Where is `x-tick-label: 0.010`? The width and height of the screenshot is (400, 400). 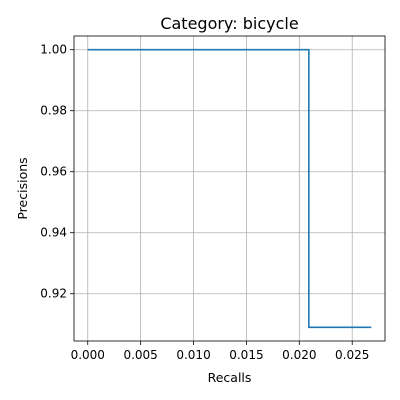 x-tick-label: 0.010 is located at coordinates (193, 355).